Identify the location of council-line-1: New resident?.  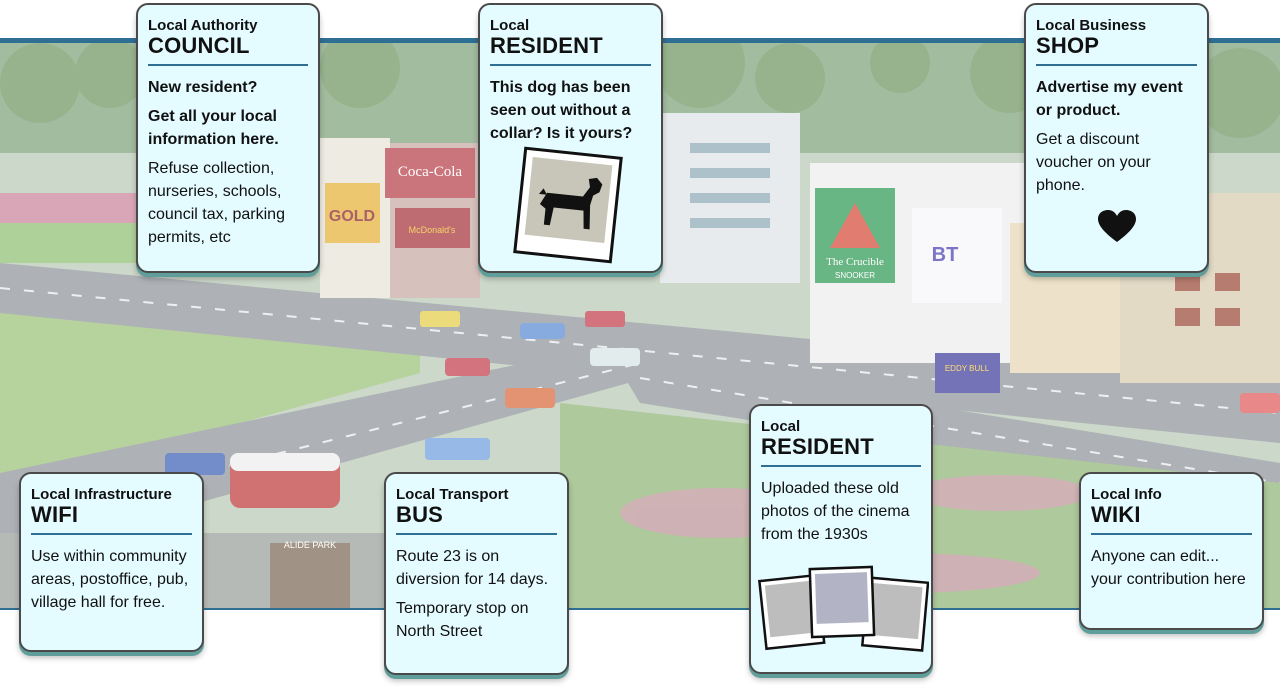
(203, 87).